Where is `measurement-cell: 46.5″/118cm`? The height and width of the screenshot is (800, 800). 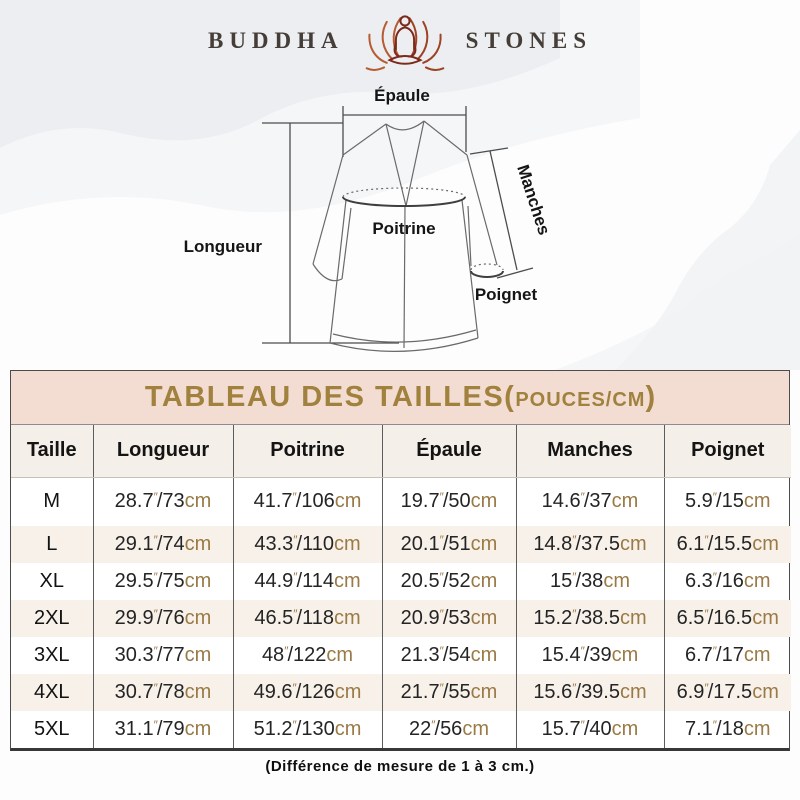 measurement-cell: 46.5″/118cm is located at coordinates (307, 618).